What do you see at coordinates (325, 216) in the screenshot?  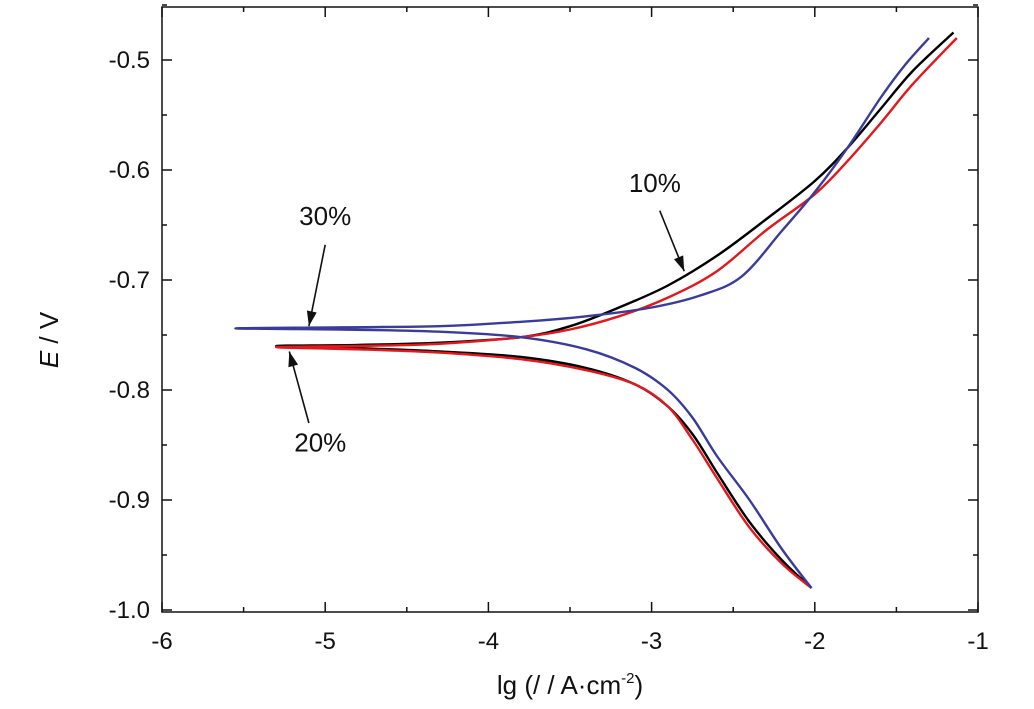 I see `annotation-label: 30%` at bounding box center [325, 216].